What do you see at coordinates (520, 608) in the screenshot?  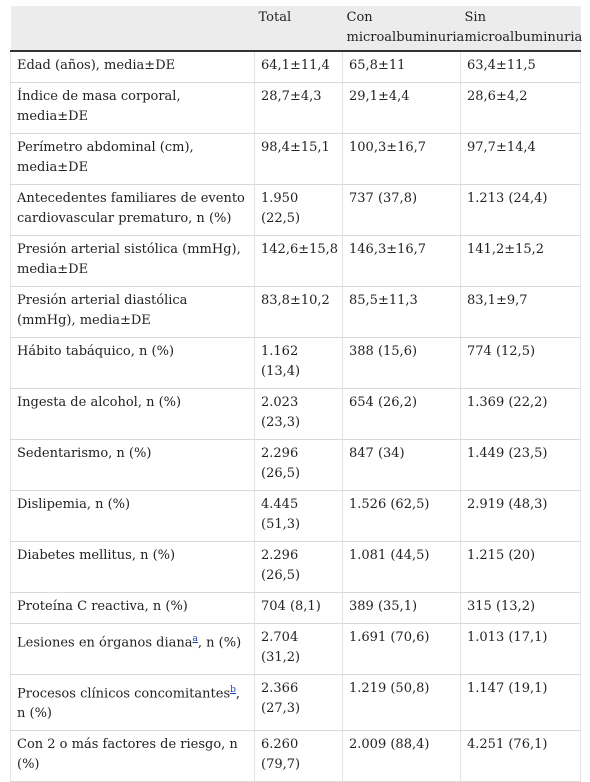 I see `cell-sin: 315 (13,2)` at bounding box center [520, 608].